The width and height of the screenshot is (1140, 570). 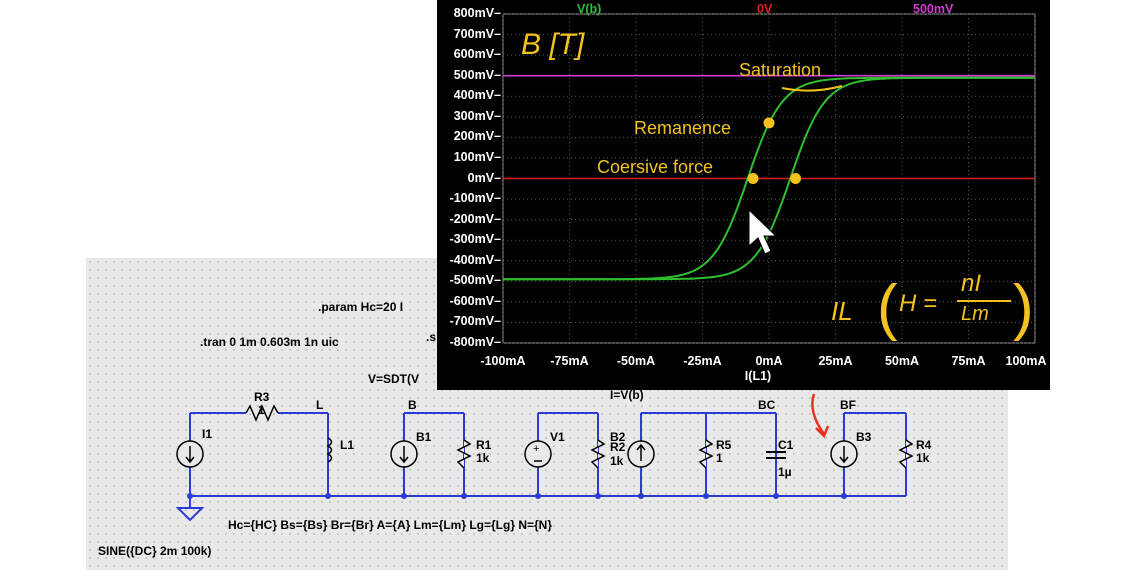 I want to click on component-v1: V1, so click(x=557, y=437).